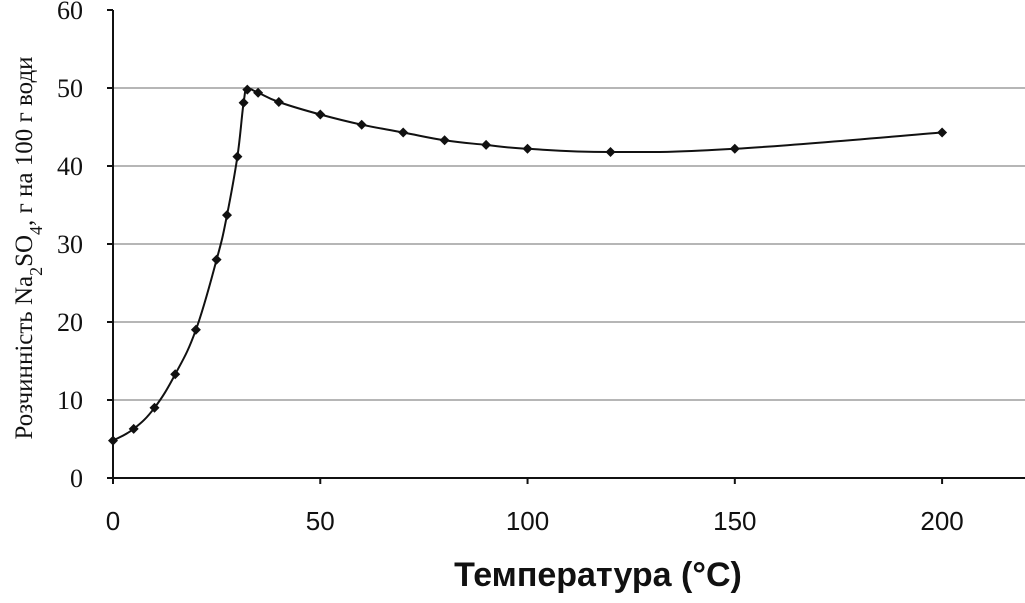  Describe the element at coordinates (24, 251) in the screenshot. I see `y-axis-label-mid: SO` at that location.